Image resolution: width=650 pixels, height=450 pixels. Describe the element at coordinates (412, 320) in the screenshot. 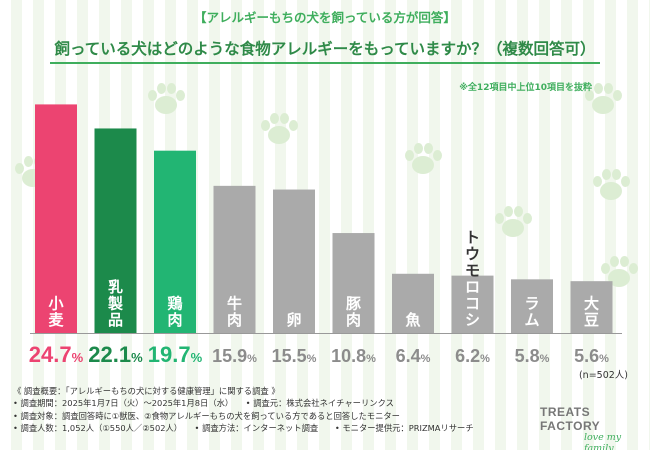

I see `category-label: 魚` at that location.